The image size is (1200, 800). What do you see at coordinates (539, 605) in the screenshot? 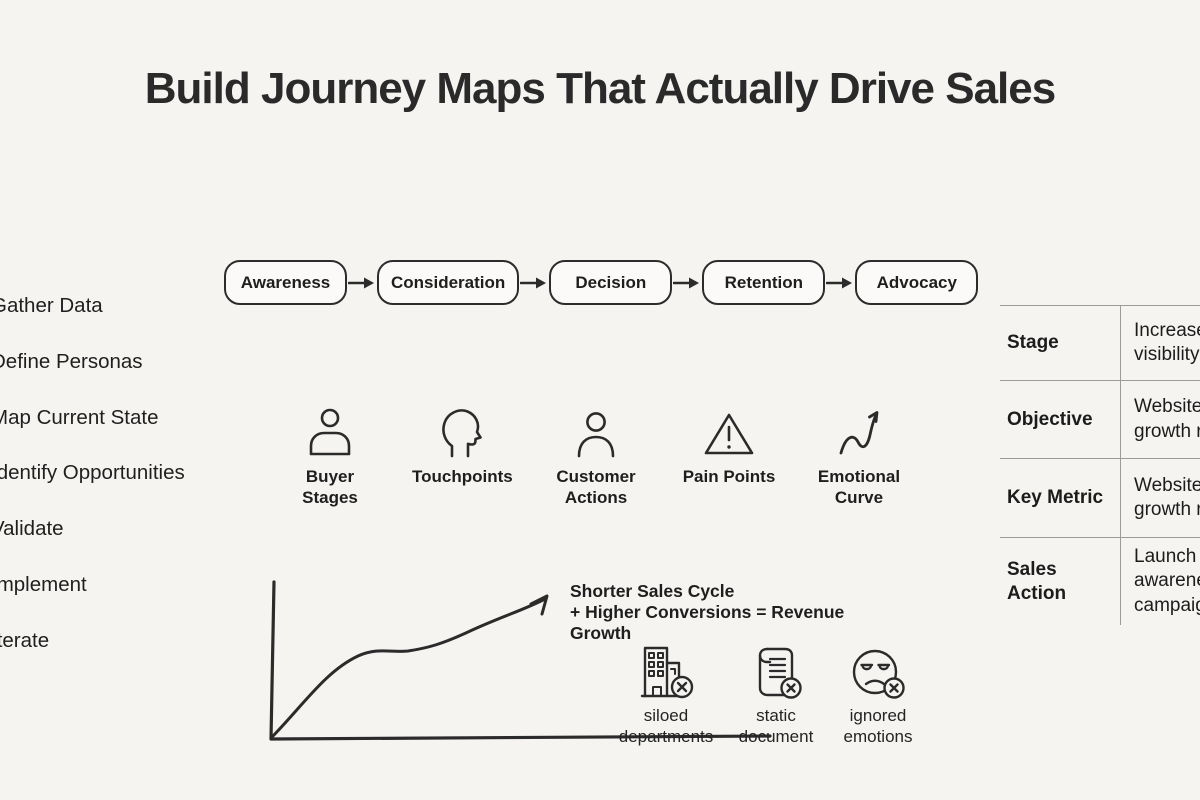
I see `arrow-head` at bounding box center [539, 605].